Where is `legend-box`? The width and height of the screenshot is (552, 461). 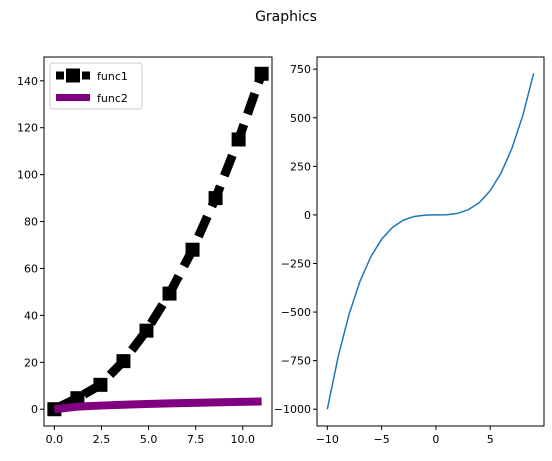
legend-box is located at coordinates (96, 86).